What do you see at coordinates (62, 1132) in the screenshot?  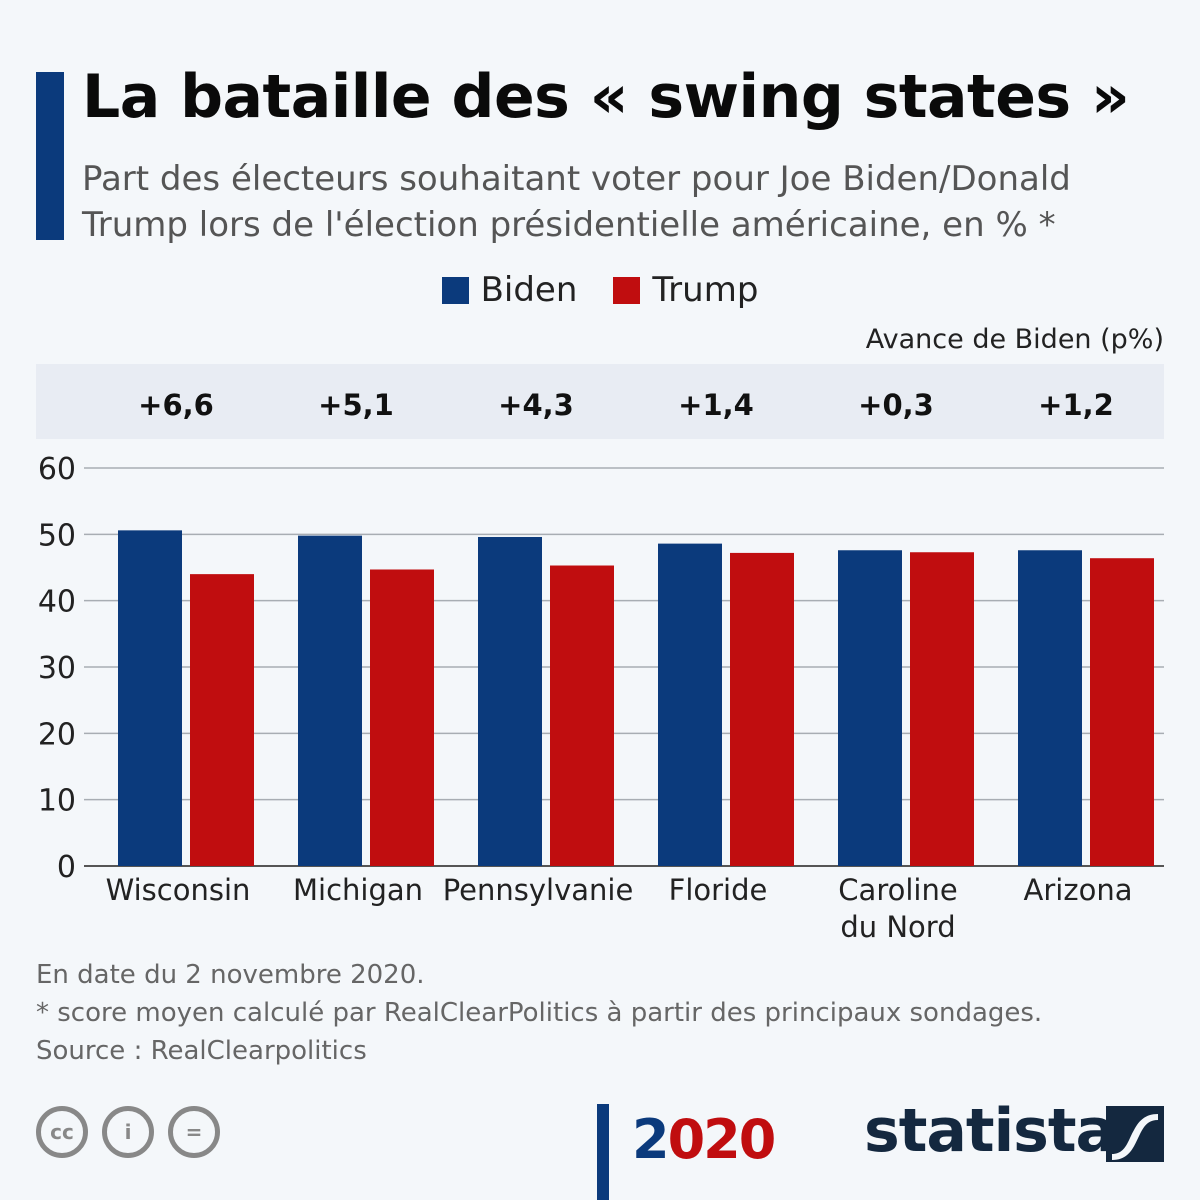 I see `cc-icon: cc` at bounding box center [62, 1132].